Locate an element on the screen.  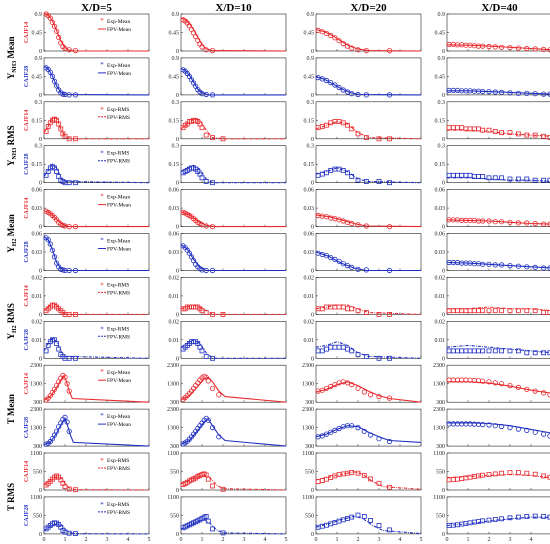
y-tick-label: 0.3 is located at coordinates (442, 103).